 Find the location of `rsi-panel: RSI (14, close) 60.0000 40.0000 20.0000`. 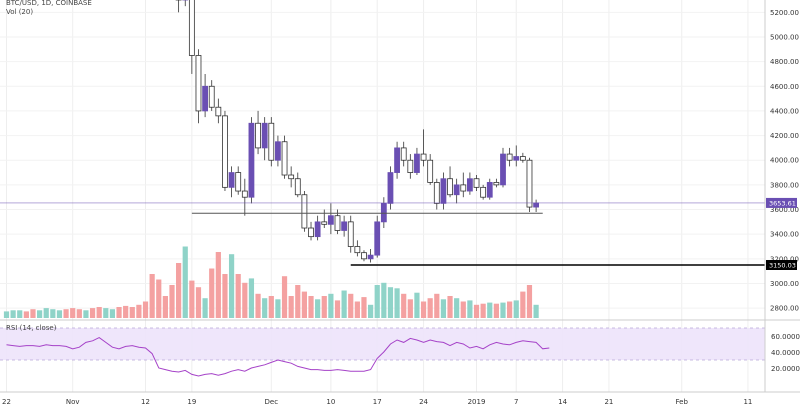

rsi-panel: RSI (14, close) 60.0000 40.0000 20.0000 is located at coordinates (400, 348).